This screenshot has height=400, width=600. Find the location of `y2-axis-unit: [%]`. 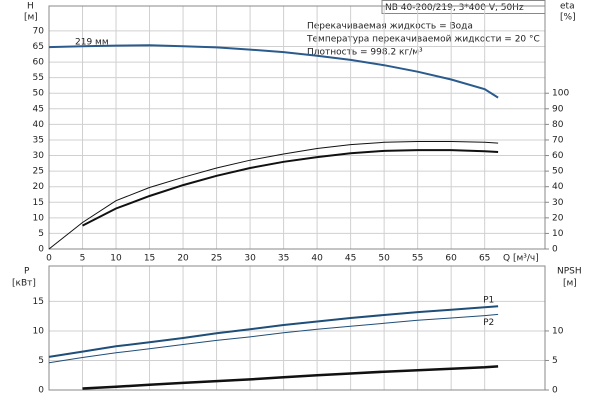

y2-axis-unit: [%] is located at coordinates (568, 18).